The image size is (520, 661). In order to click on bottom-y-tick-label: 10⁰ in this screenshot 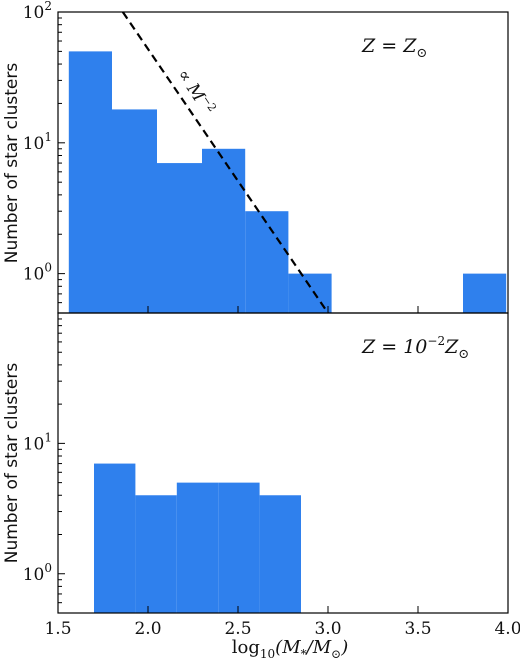, I will do `click(37, 573)`.